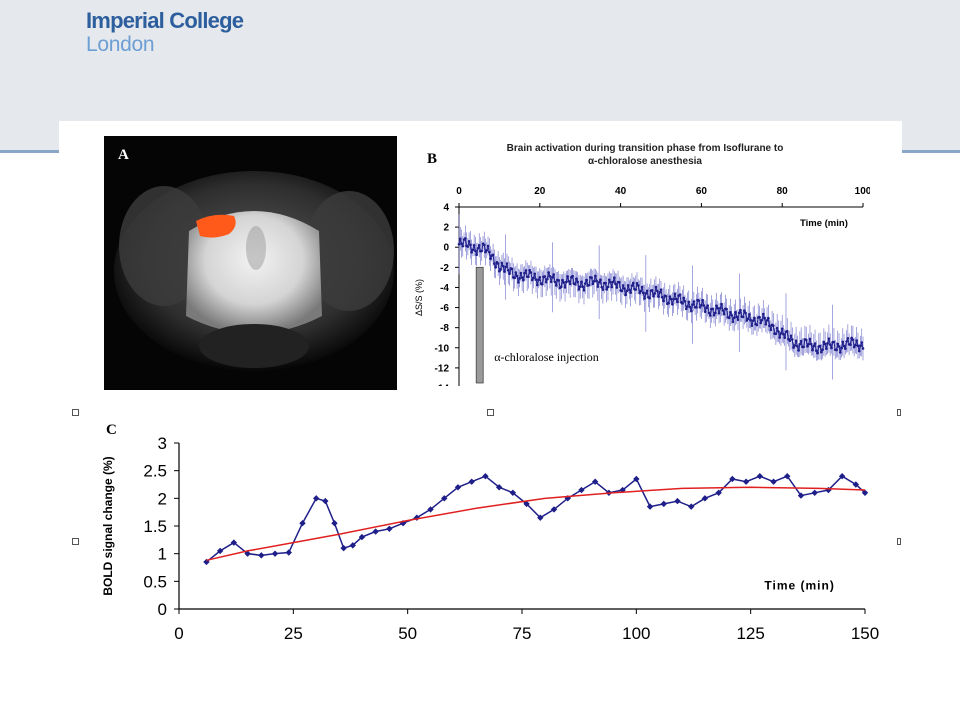  What do you see at coordinates (444, 268) in the screenshot?
I see `y-tick-label: -2` at bounding box center [444, 268].